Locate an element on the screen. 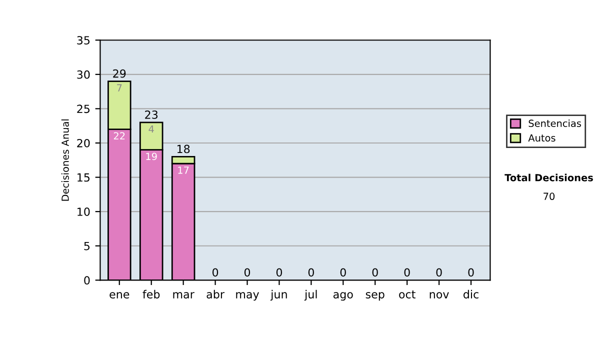 This screenshot has width=600, height=340. x-tick-label: ago is located at coordinates (343, 296).